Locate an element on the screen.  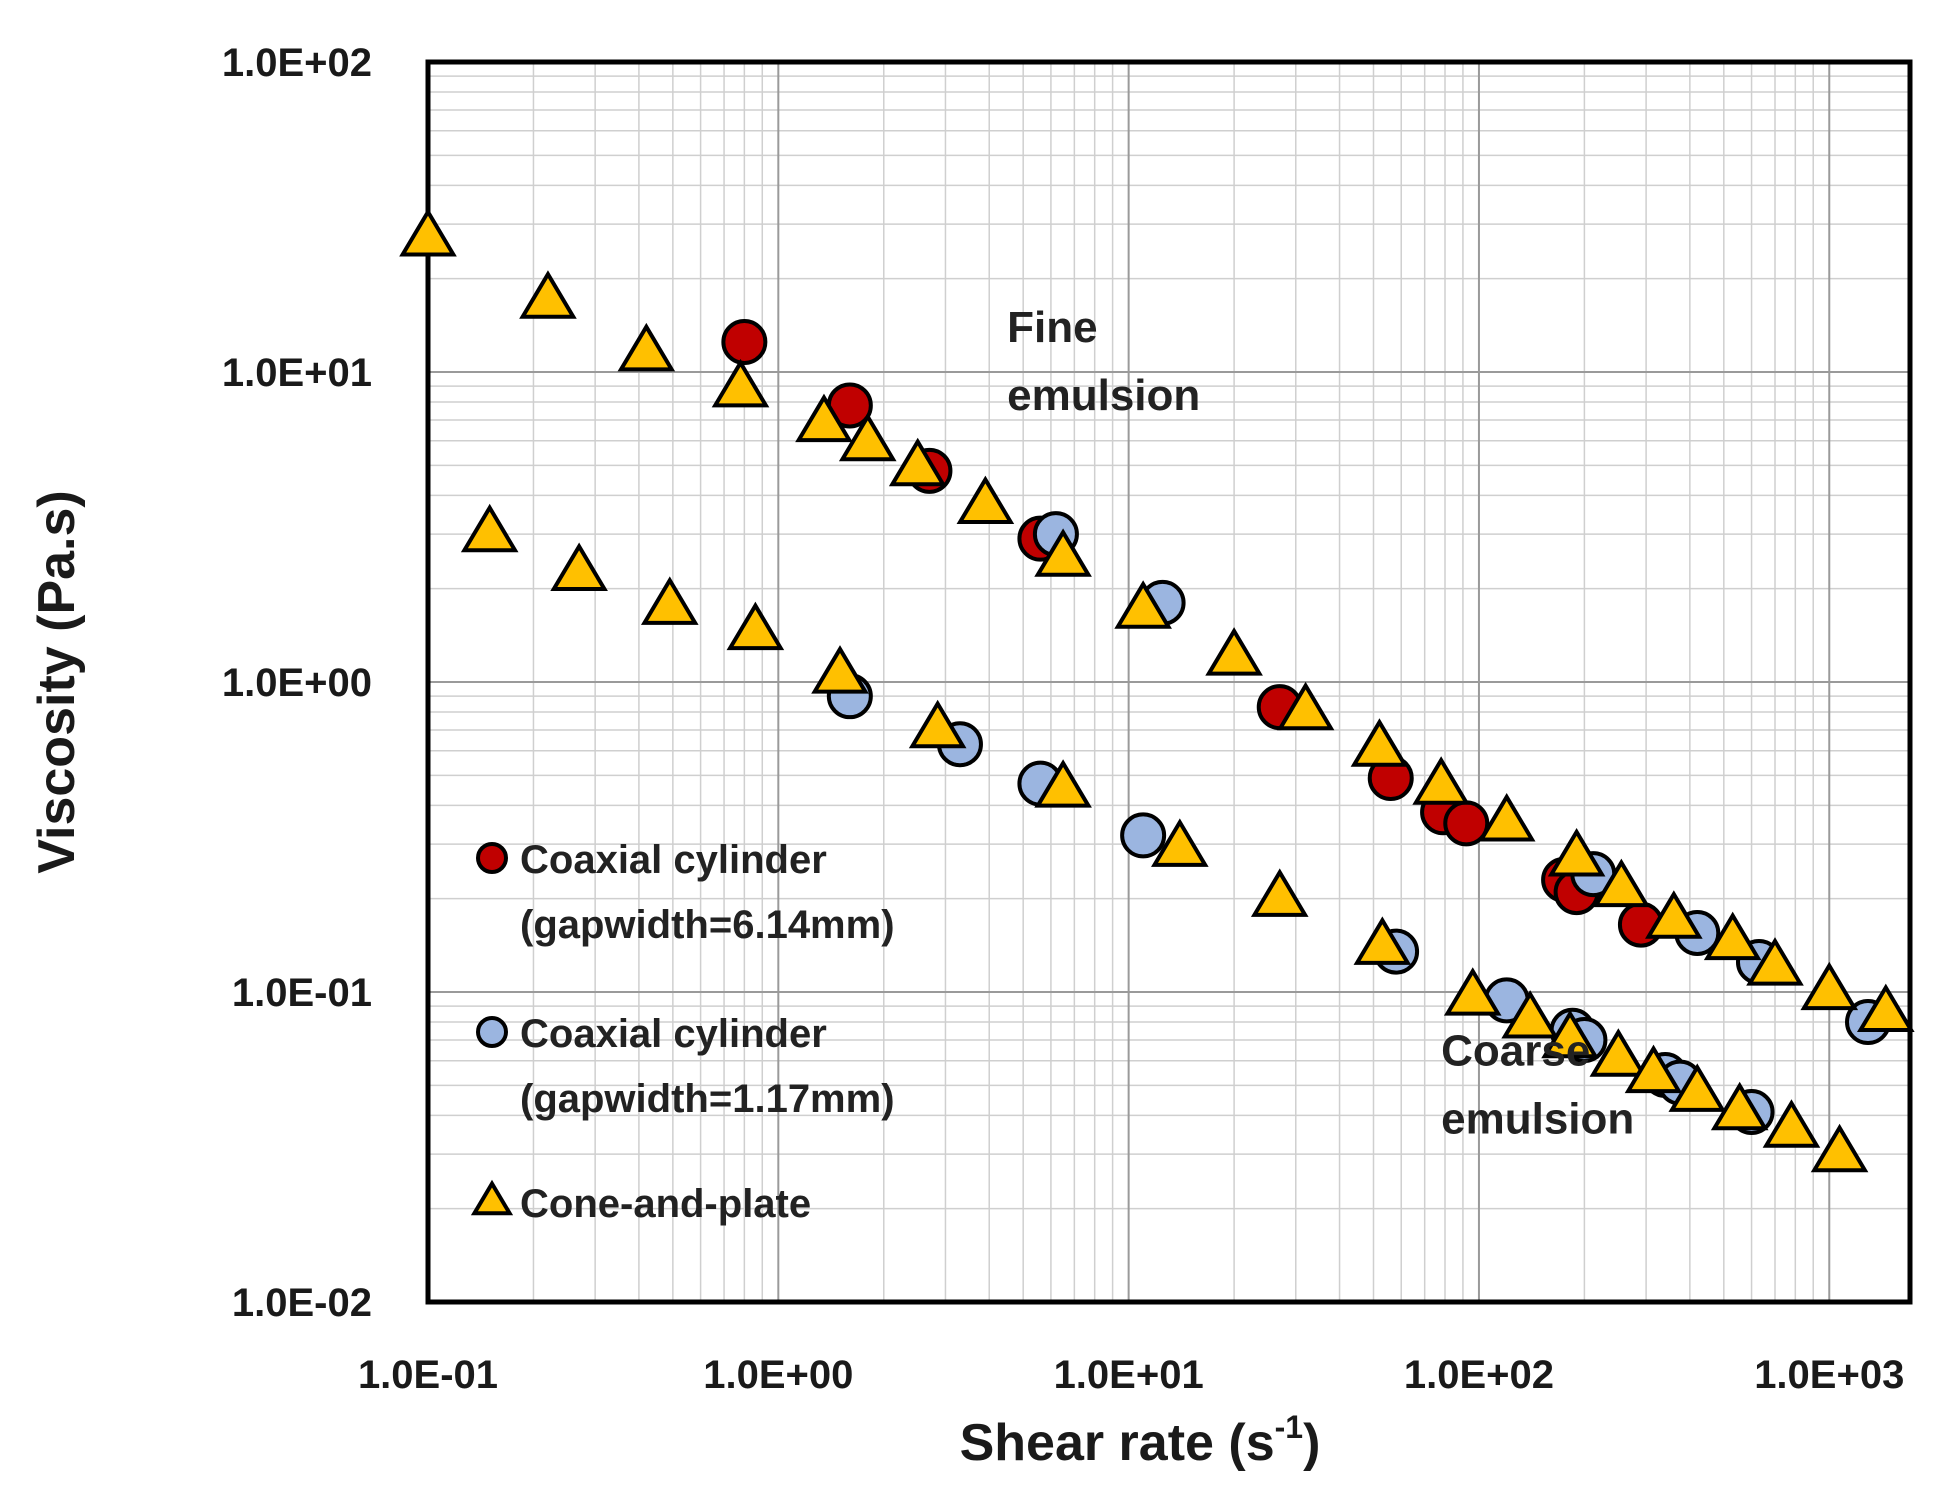
y-tick-label: 1.0E+02 is located at coordinates (297, 63).